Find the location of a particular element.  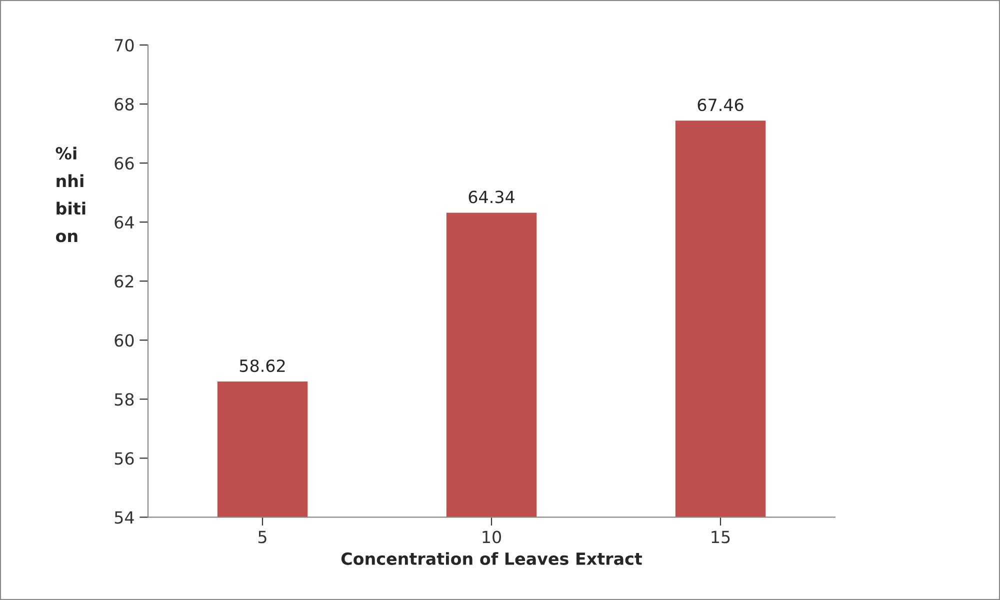

y-tick-label: 58 is located at coordinates (124, 399).